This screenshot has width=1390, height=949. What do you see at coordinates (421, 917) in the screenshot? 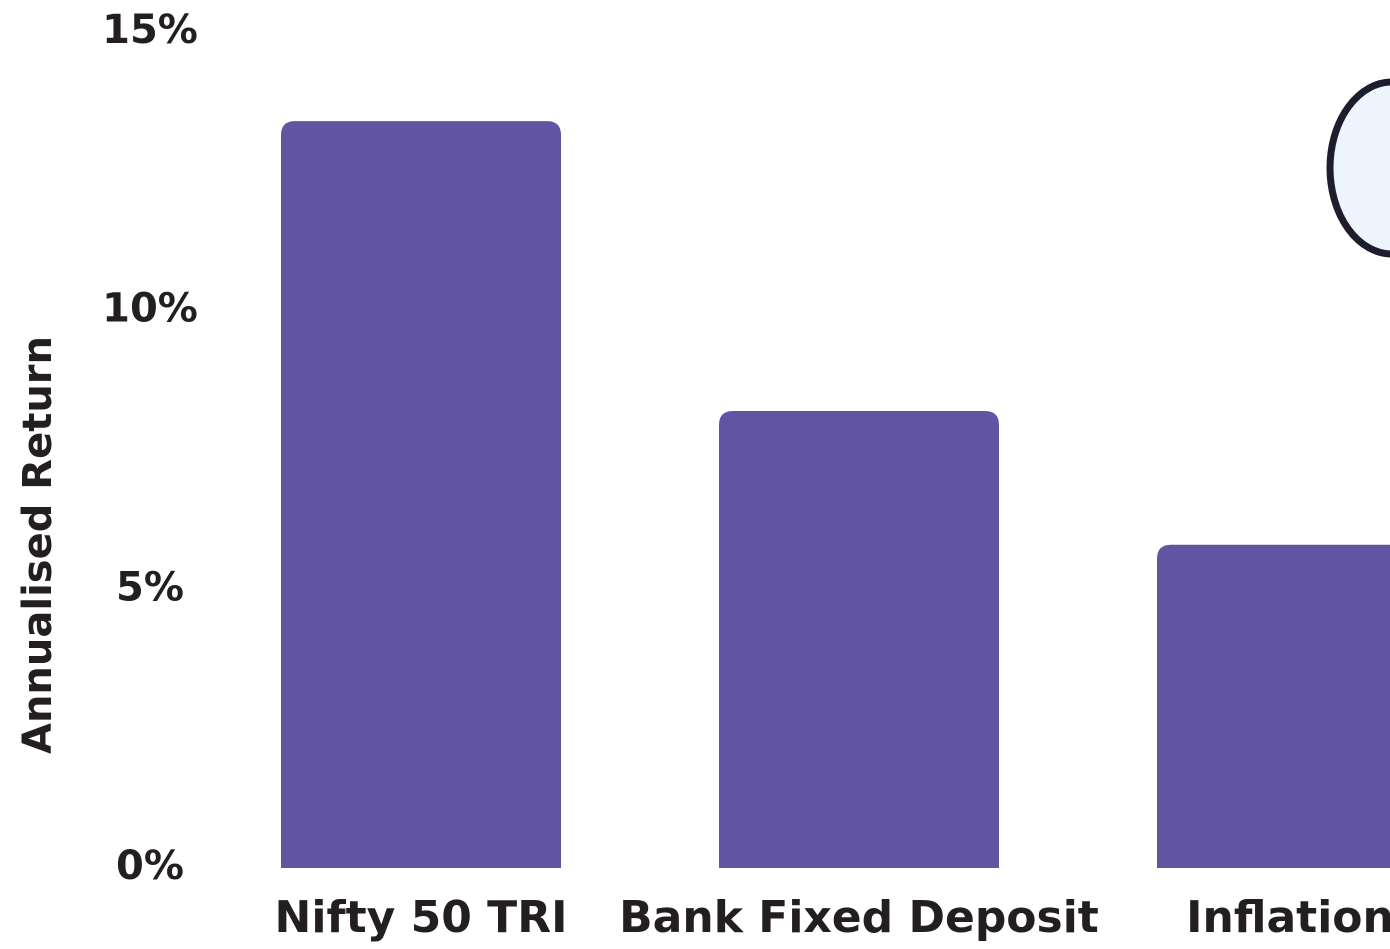
I see `x-tick-label: Nifty 50 TRI` at bounding box center [421, 917].